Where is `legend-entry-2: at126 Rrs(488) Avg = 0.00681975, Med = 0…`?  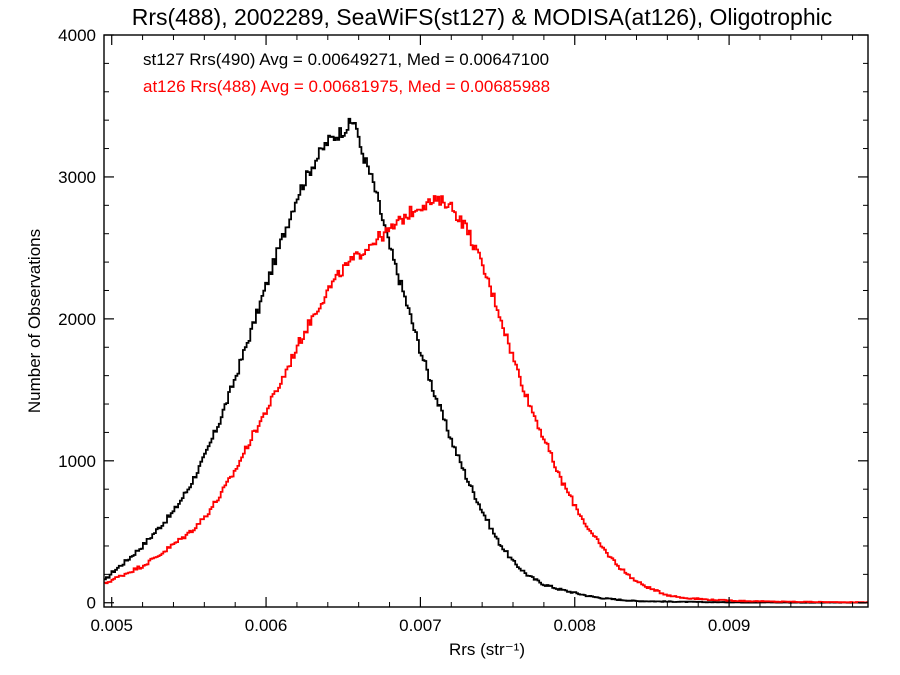 legend-entry-2: at126 Rrs(488) Avg = 0.00681975, Med = 0… is located at coordinates (346, 86).